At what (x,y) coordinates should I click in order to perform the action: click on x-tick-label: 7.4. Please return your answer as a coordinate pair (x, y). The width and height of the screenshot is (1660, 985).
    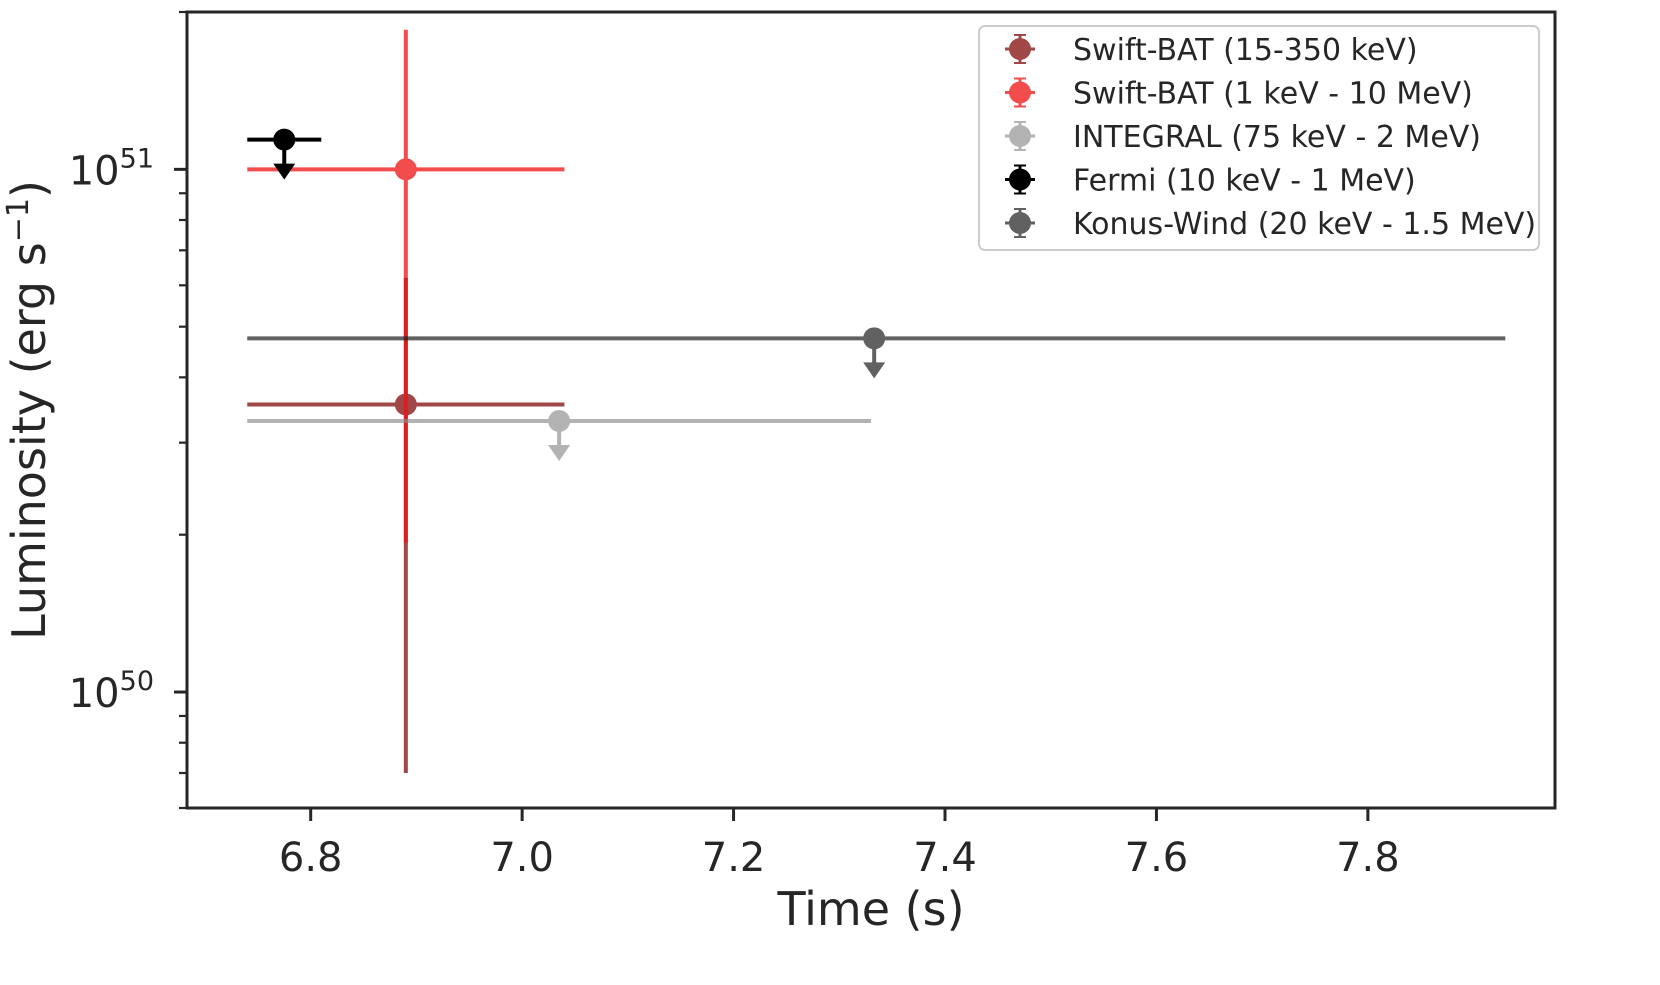
    Looking at the image, I should click on (945, 858).